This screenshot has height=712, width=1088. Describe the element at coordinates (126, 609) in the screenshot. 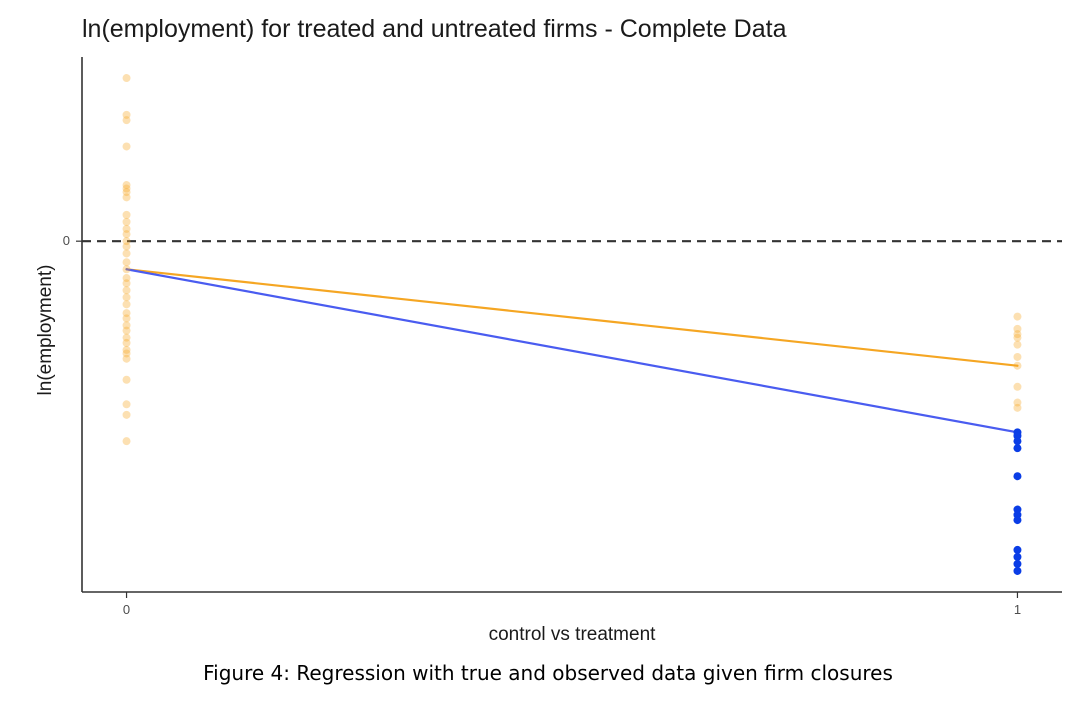

I see `x-tick-label: 0` at that location.